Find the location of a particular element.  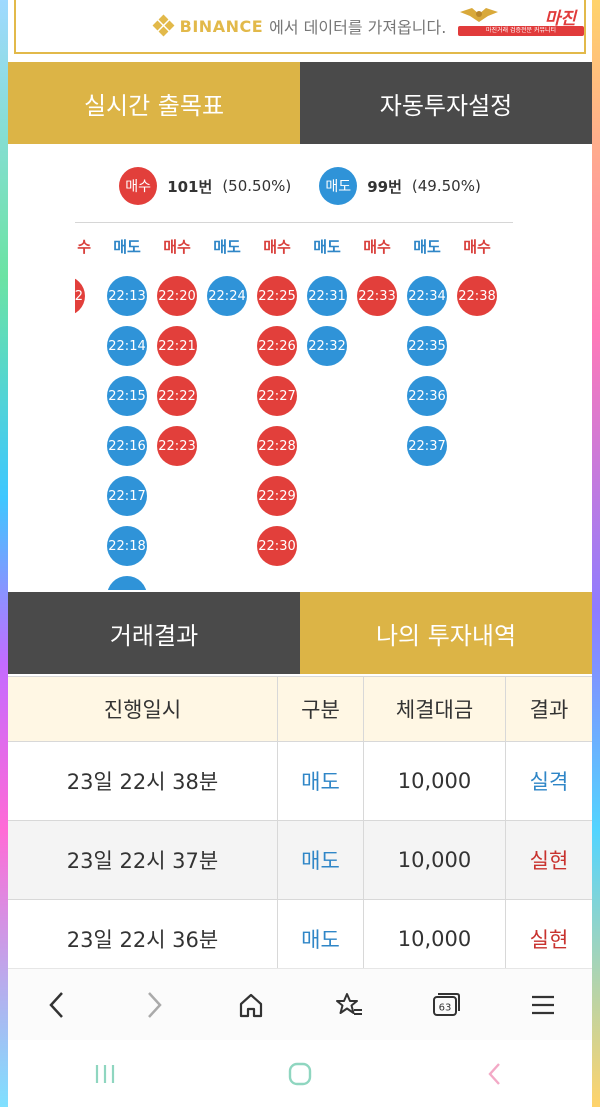

banner-message: 에서 데이터를 가져옵니다. is located at coordinates (358, 27).